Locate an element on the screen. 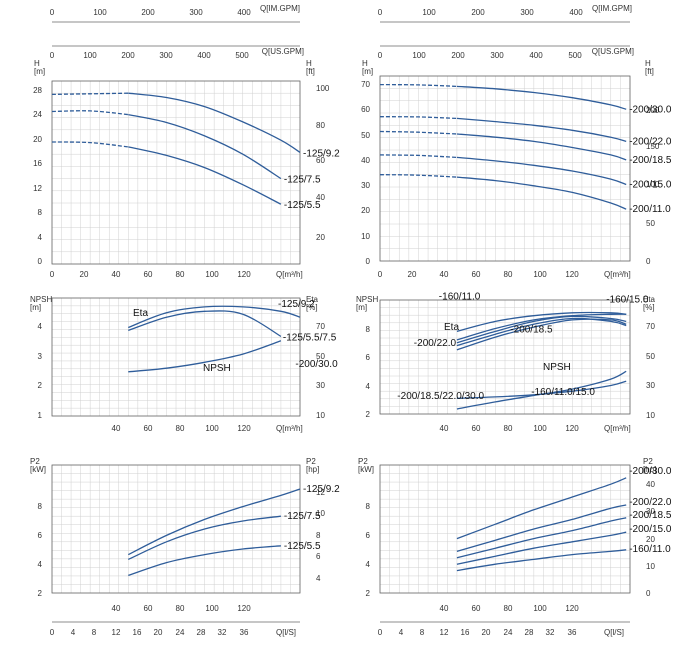 The height and width of the screenshot is (651, 697). tick-label: 70 is located at coordinates (650, 326).